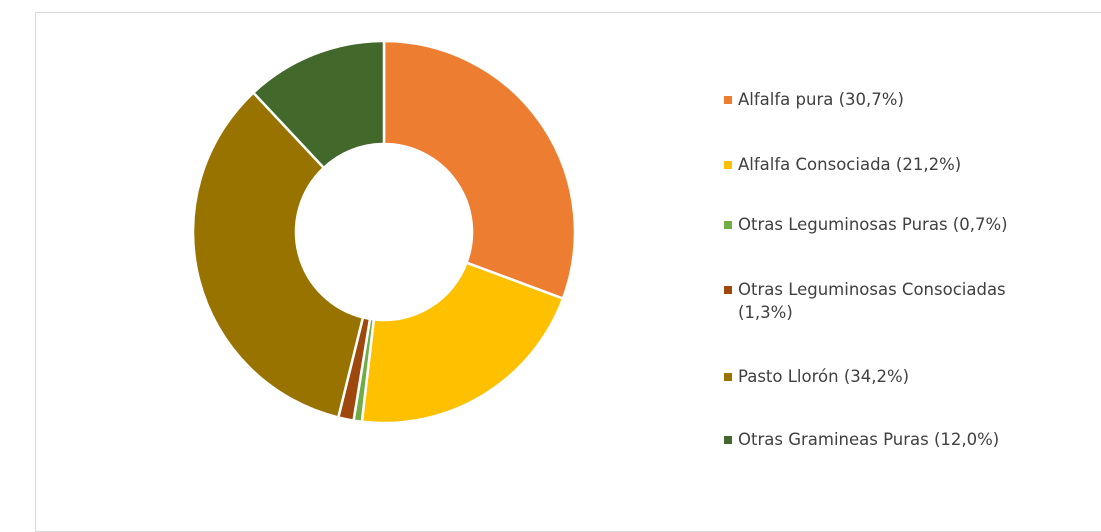 The width and height of the screenshot is (1101, 532). What do you see at coordinates (869, 439) in the screenshot?
I see `legend-label: Otras Gramineas Puras (12,0%)` at bounding box center [869, 439].